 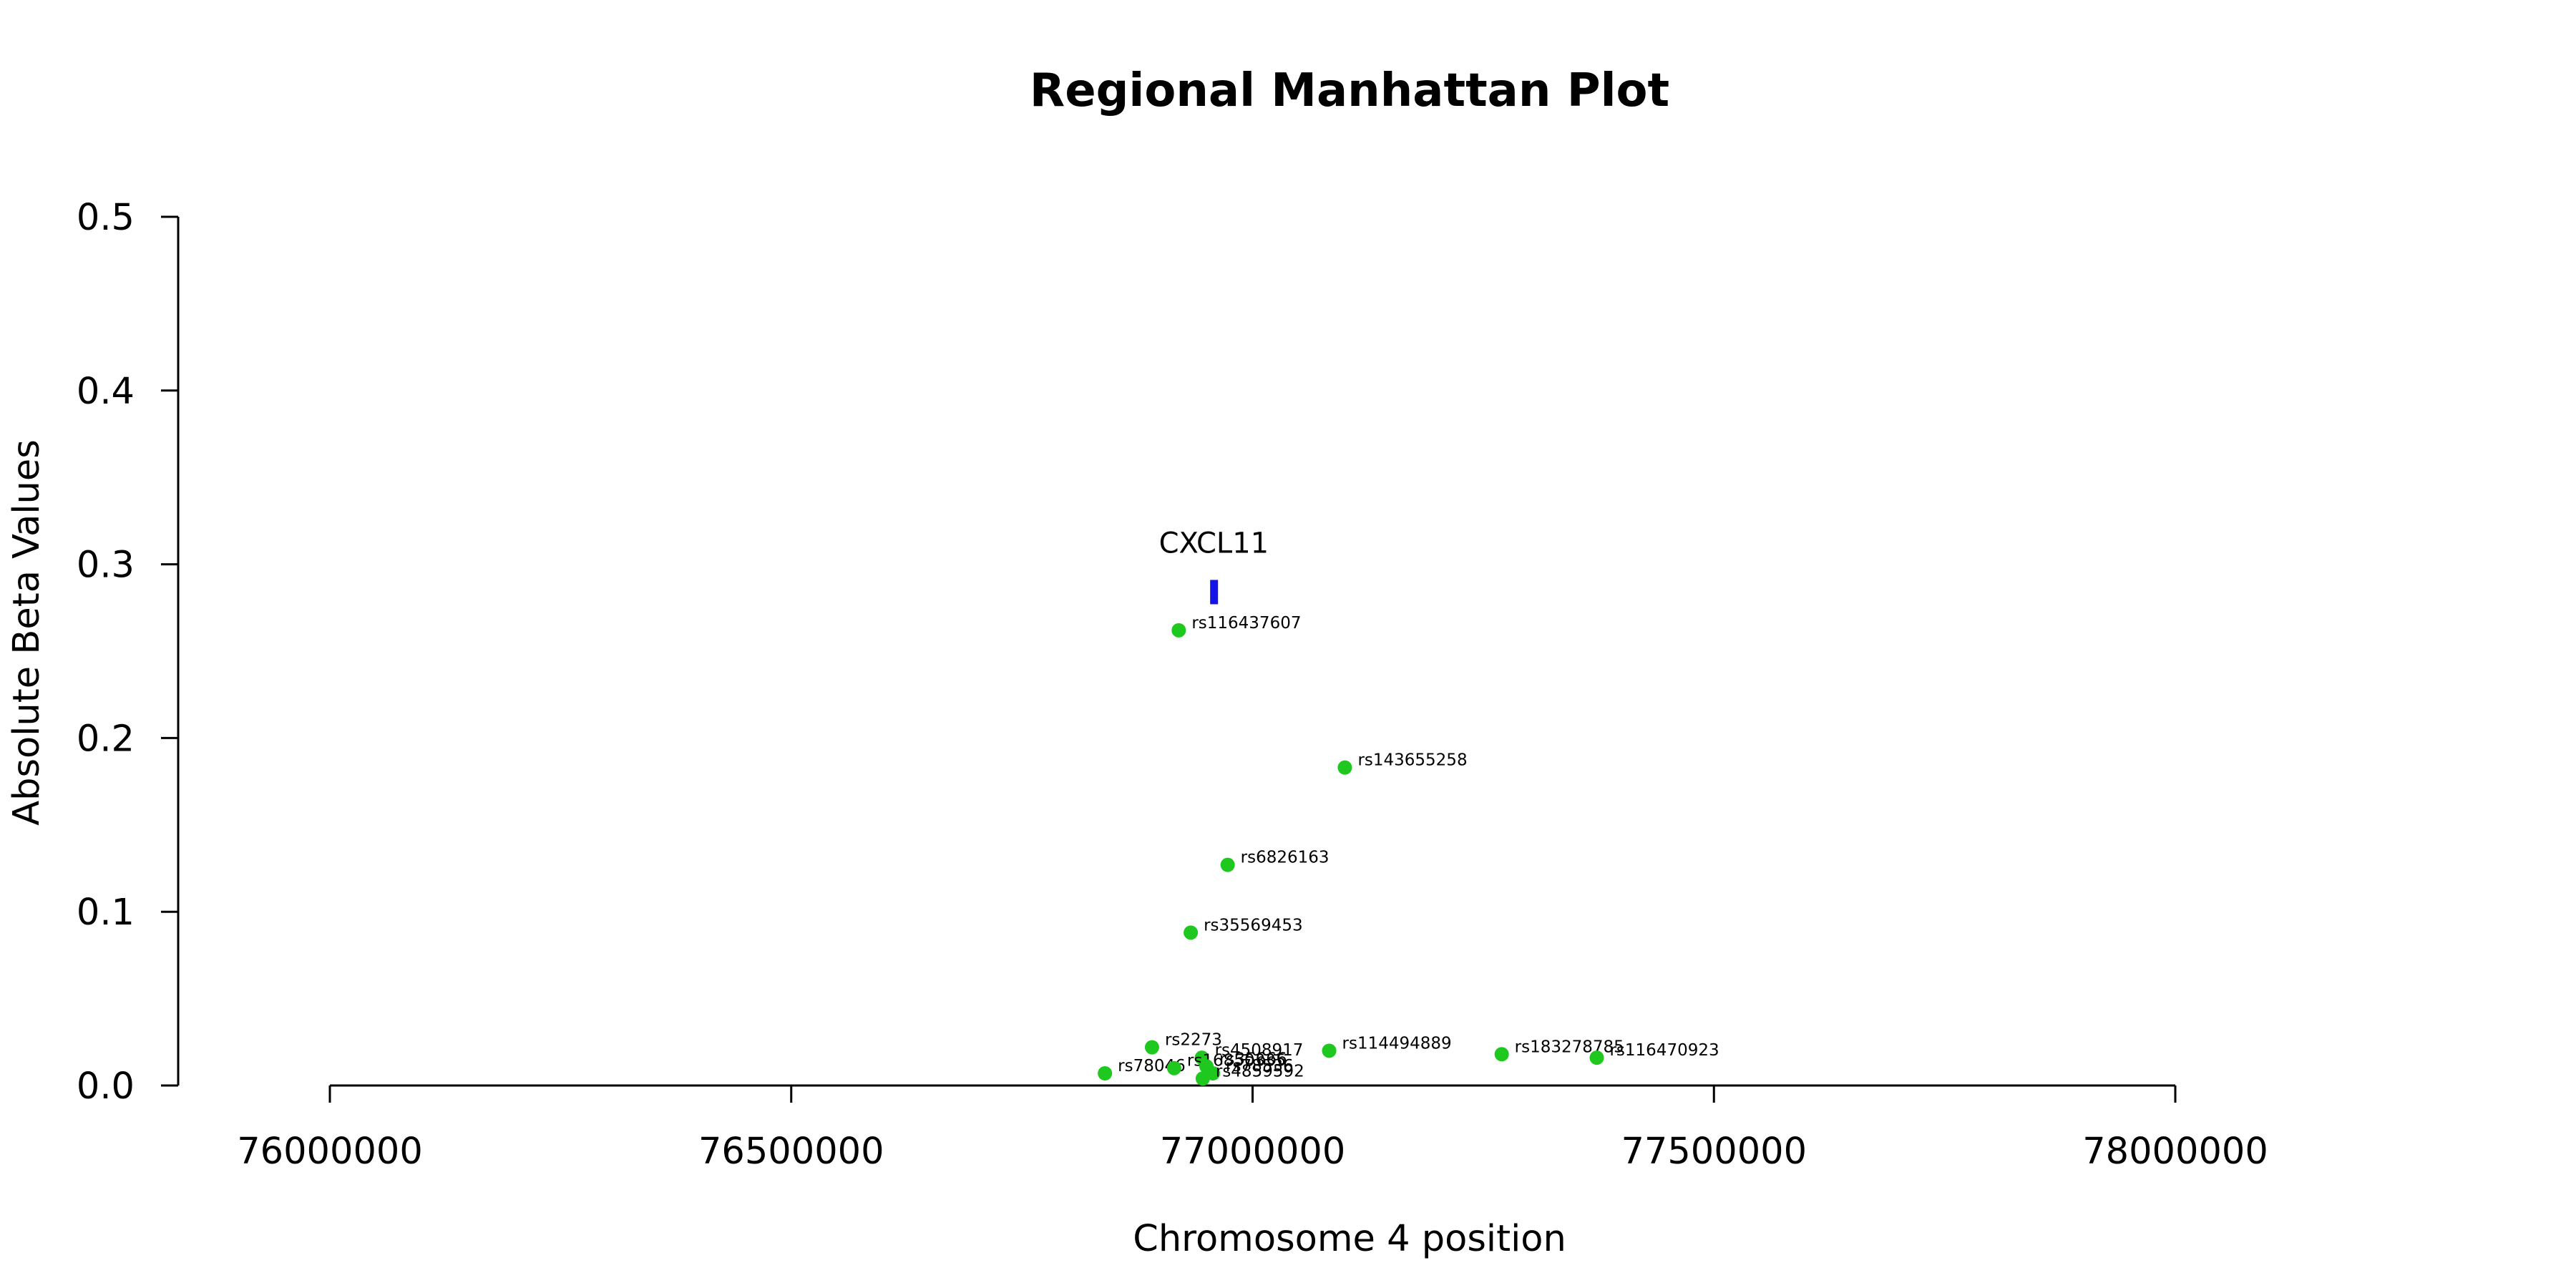 I want to click on snp-label: rs35666, so click(x=1253, y=1059).